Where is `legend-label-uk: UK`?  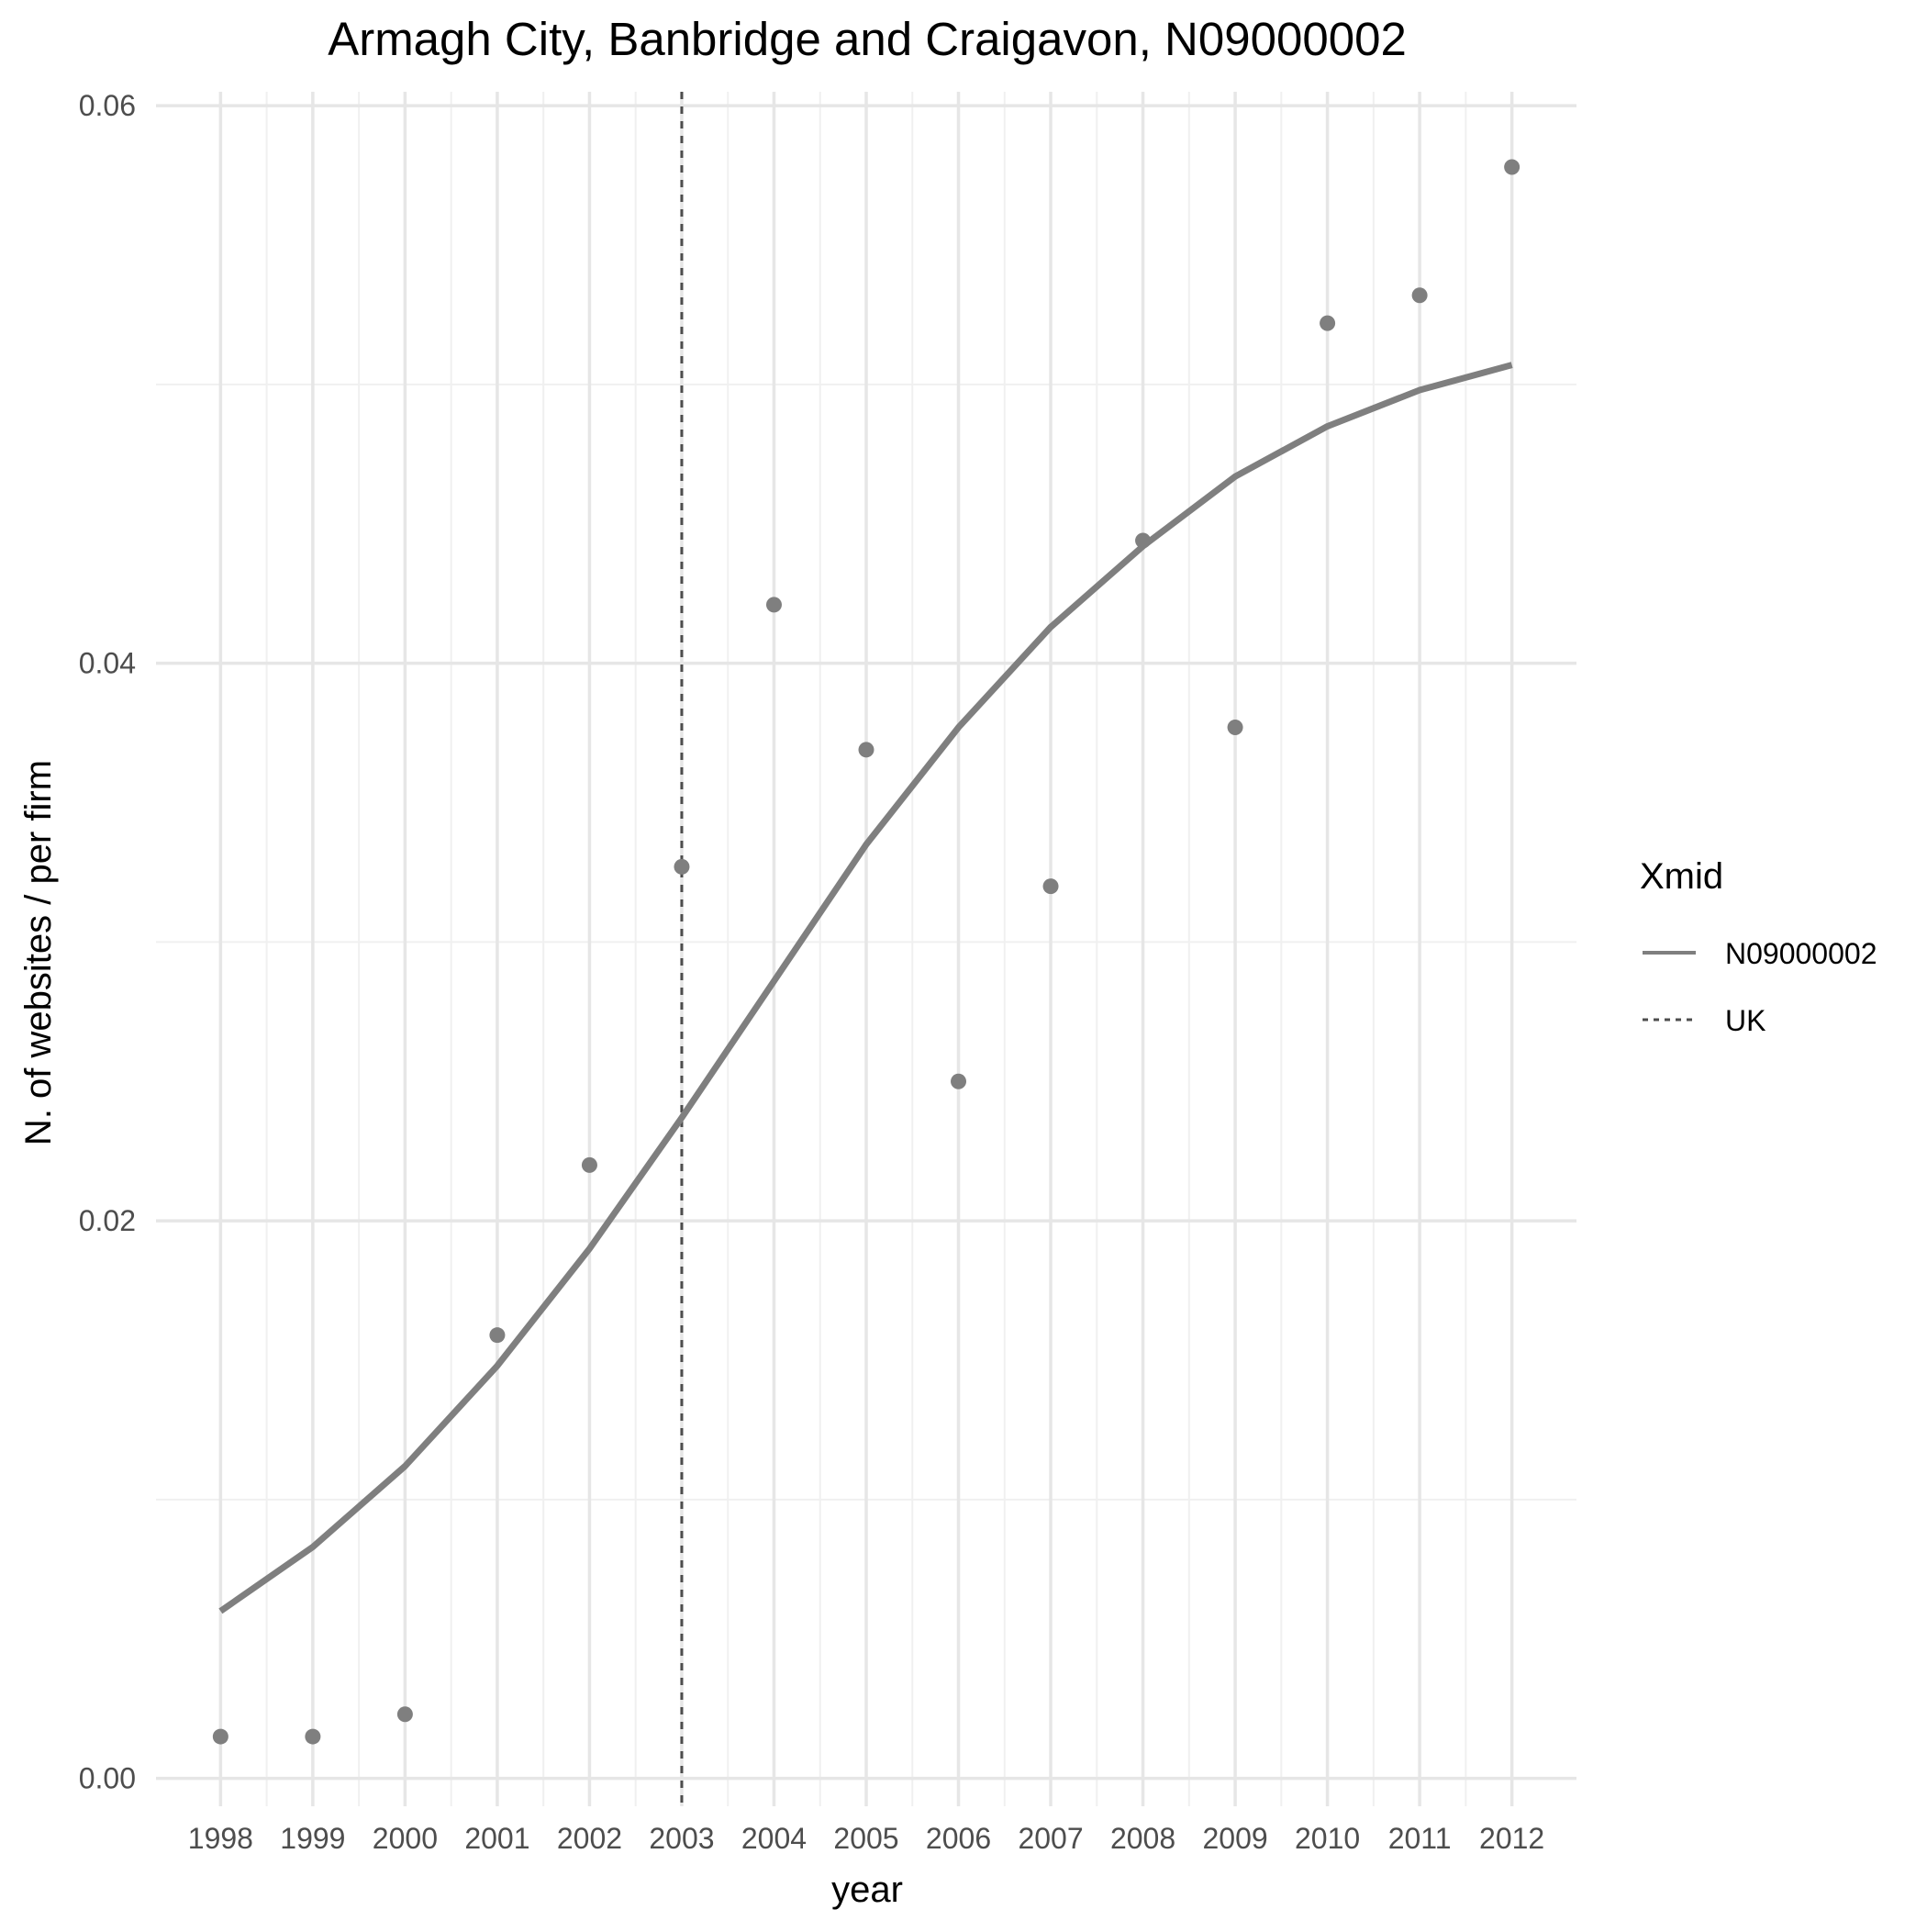 legend-label-uk: UK is located at coordinates (1745, 1020).